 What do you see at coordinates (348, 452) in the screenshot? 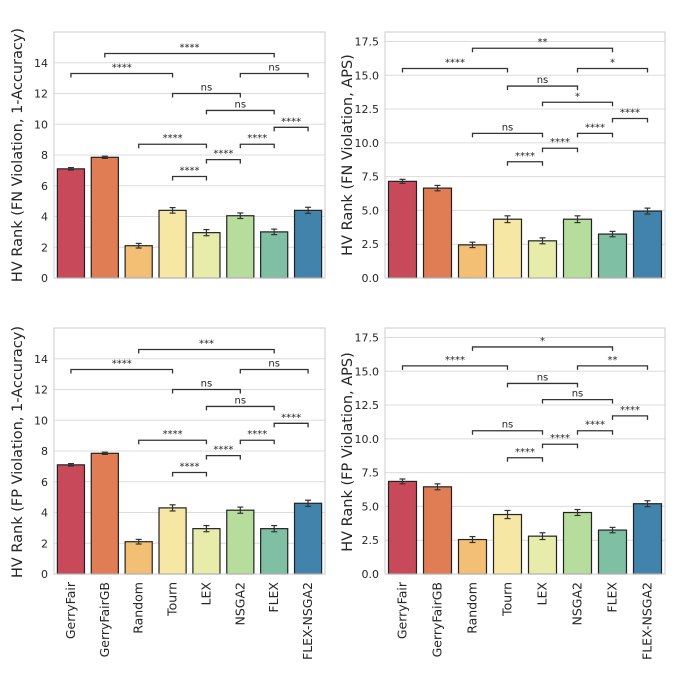
I see `y-axis-label: HV Rank (FP Violation, APS)` at bounding box center [348, 452].